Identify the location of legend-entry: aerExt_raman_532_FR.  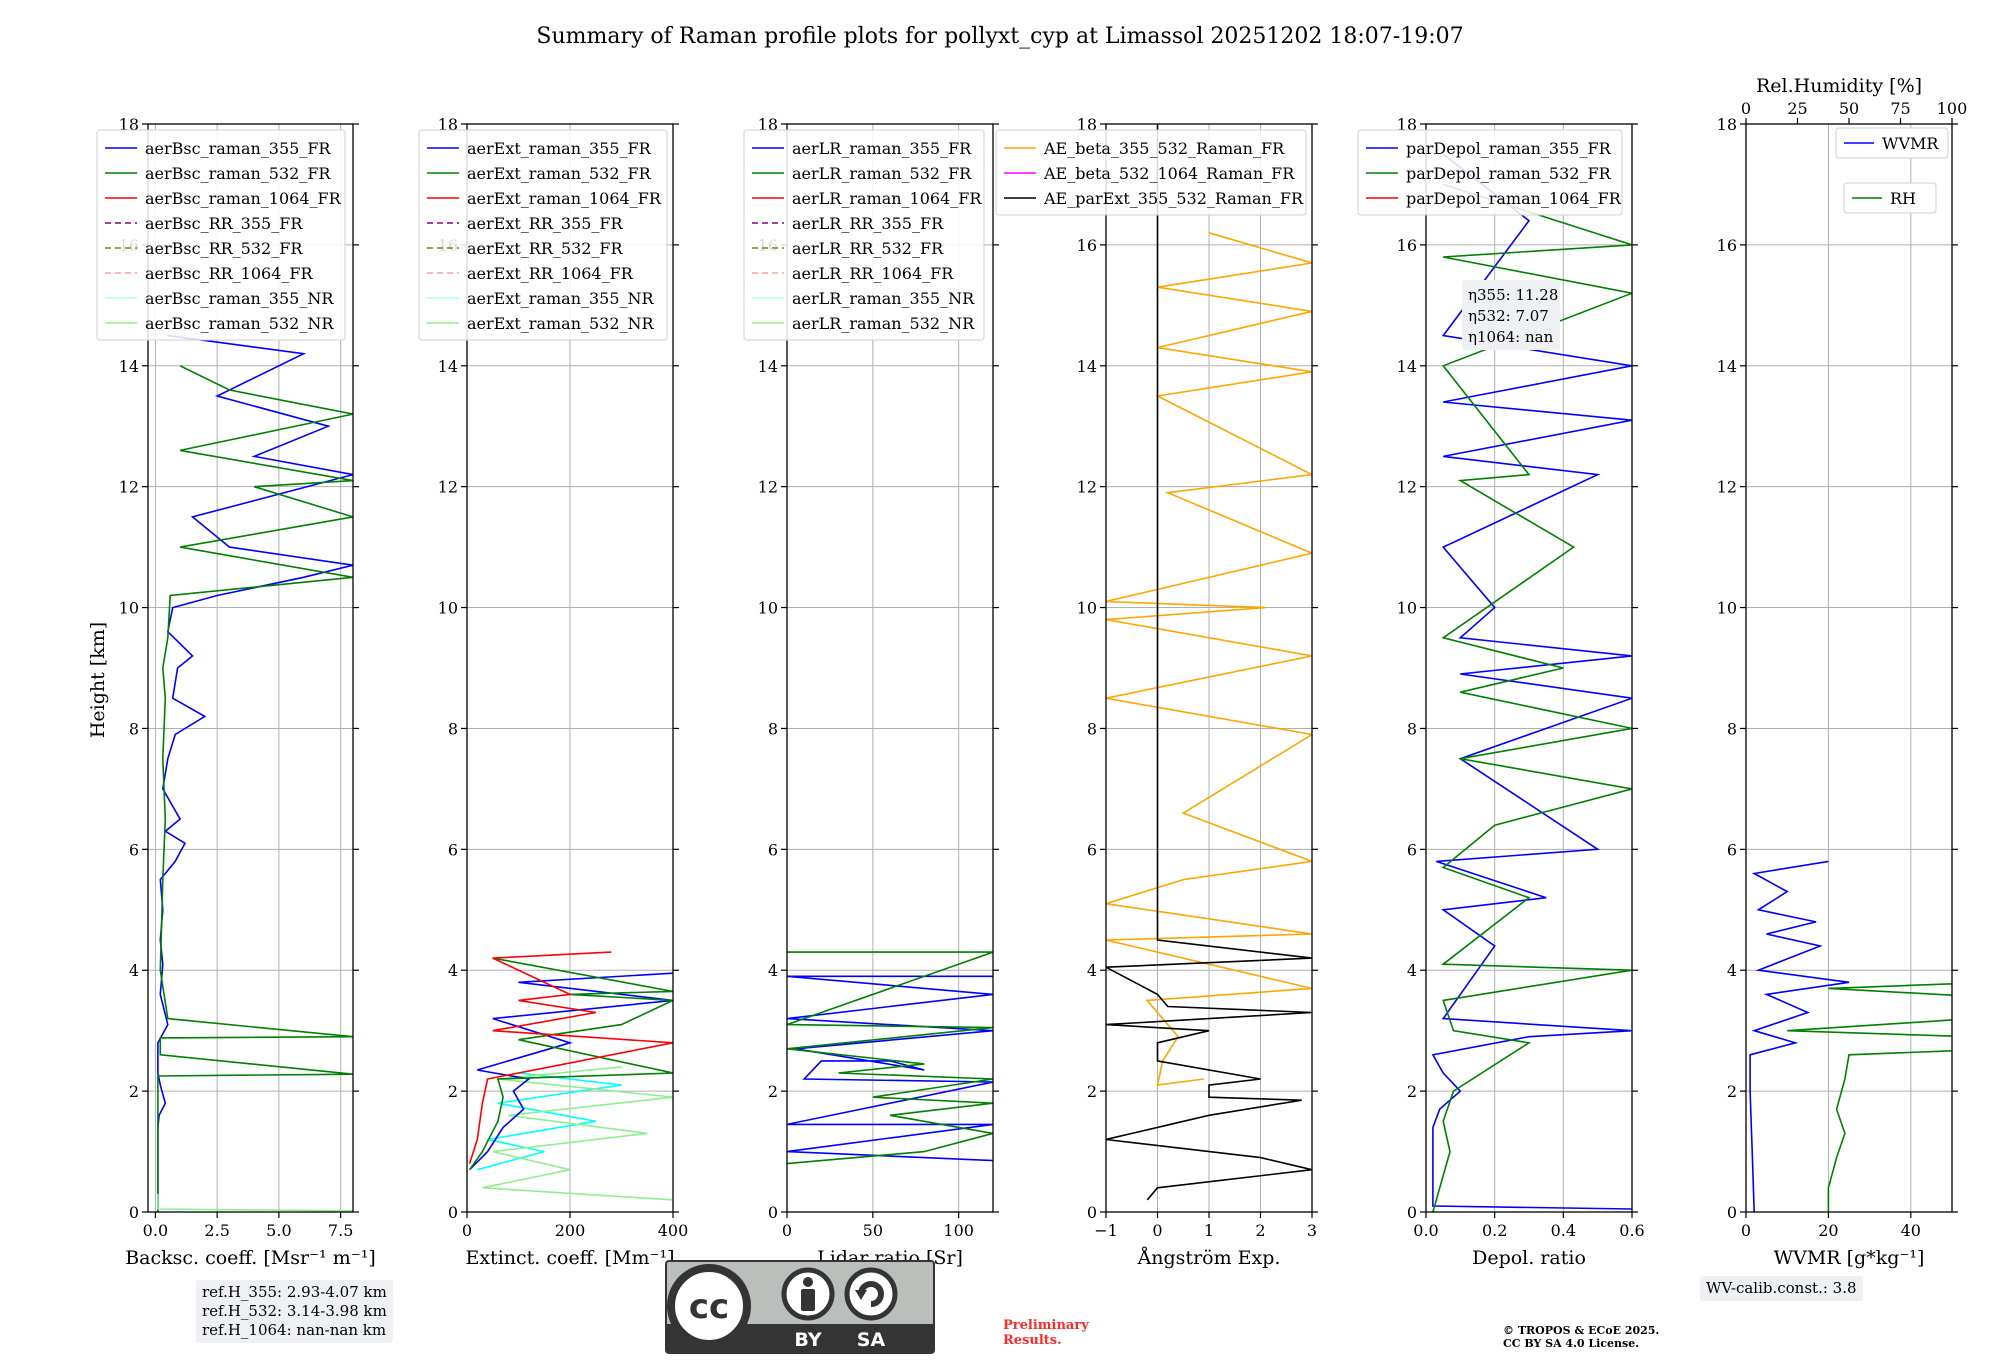
(559, 173).